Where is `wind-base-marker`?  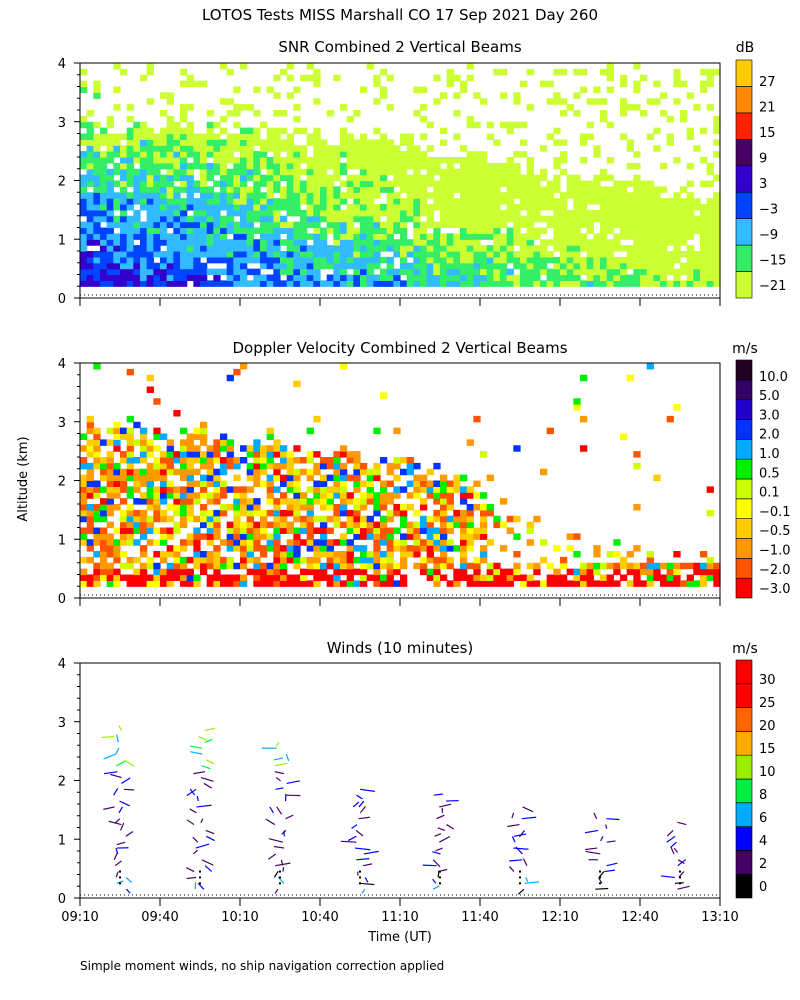 wind-base-marker is located at coordinates (600, 883).